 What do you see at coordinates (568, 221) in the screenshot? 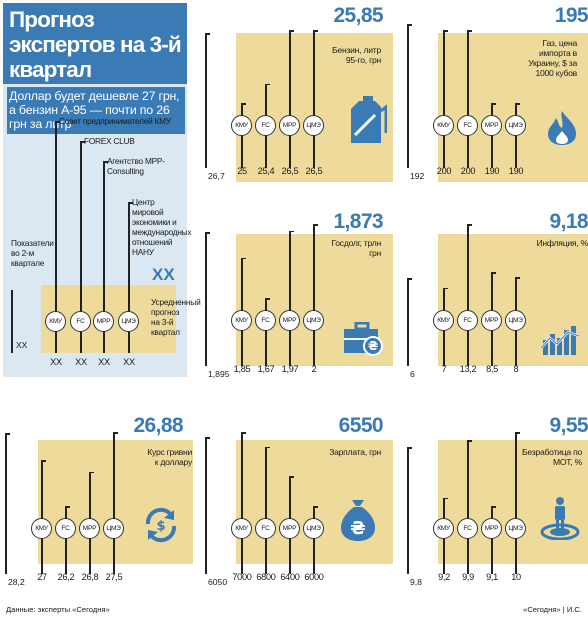
I see `forecast-value: 9,18` at bounding box center [568, 221].